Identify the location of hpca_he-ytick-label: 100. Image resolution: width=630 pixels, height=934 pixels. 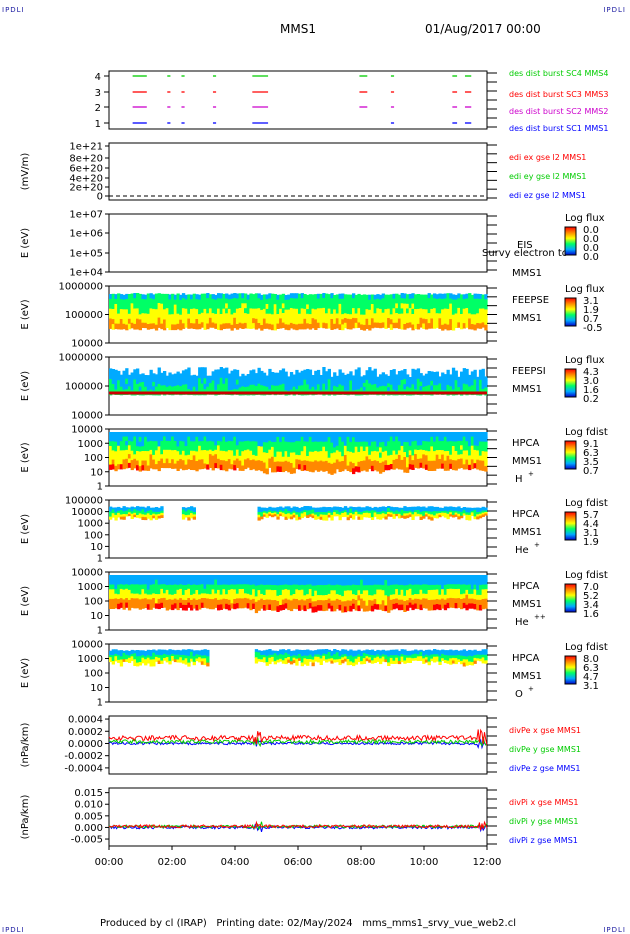
(93, 535).